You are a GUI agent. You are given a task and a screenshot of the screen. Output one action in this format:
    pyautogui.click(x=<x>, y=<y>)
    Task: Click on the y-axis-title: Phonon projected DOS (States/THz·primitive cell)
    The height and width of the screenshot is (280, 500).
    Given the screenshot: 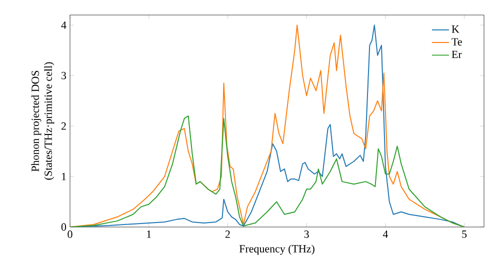 What is the action you would take?
    pyautogui.click(x=42, y=121)
    